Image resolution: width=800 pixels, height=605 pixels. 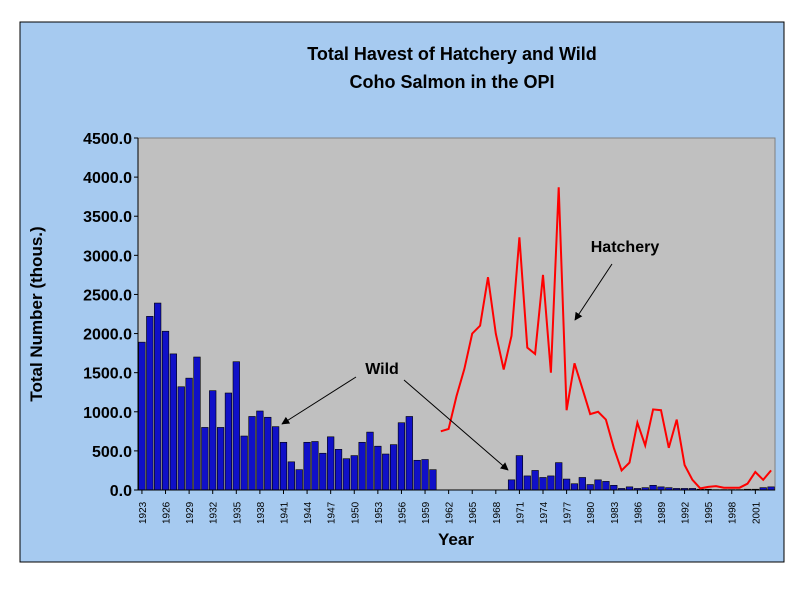 I want to click on x-tick-label: 1947, so click(x=332, y=512).